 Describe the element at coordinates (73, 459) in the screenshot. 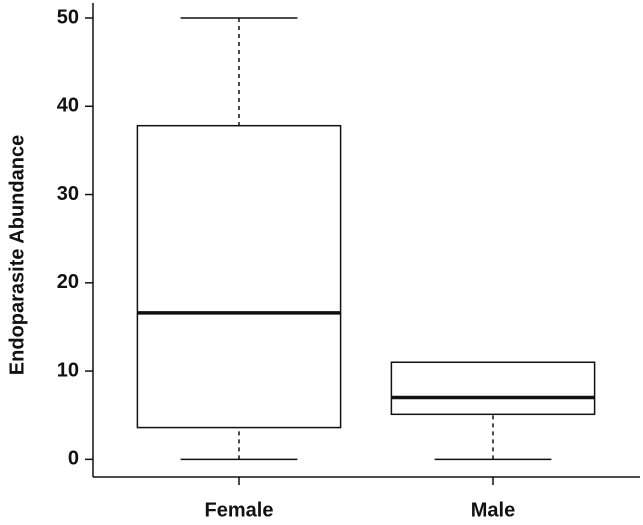

I see `y-tick-label: 0` at that location.